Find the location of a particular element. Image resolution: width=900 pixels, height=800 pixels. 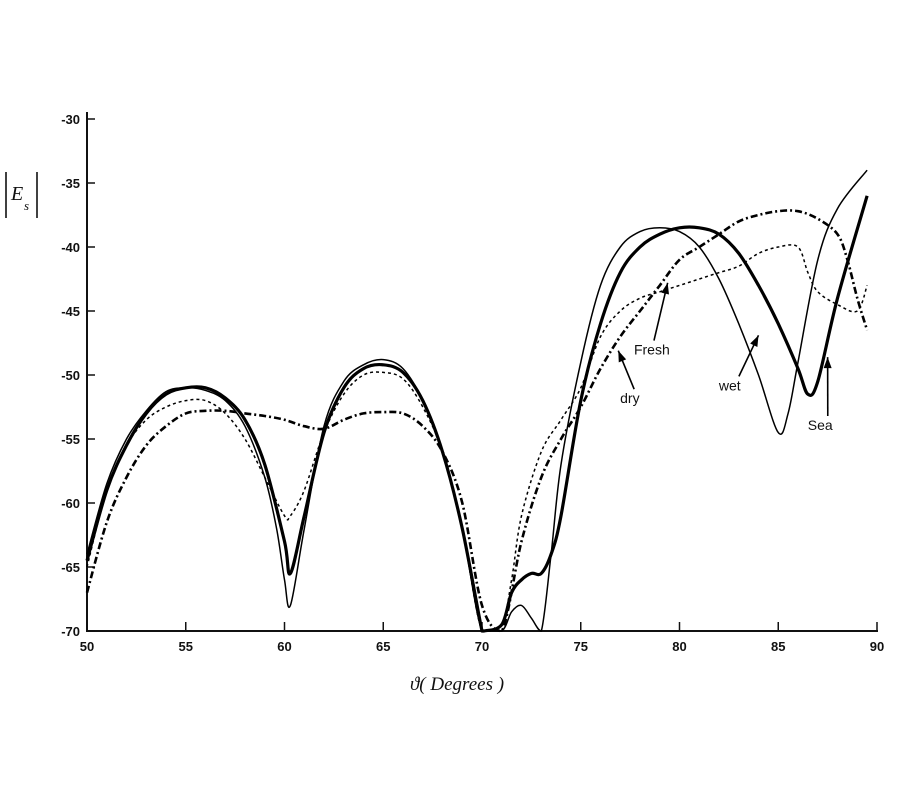

y-tick-label: -50 is located at coordinates (70, 375).